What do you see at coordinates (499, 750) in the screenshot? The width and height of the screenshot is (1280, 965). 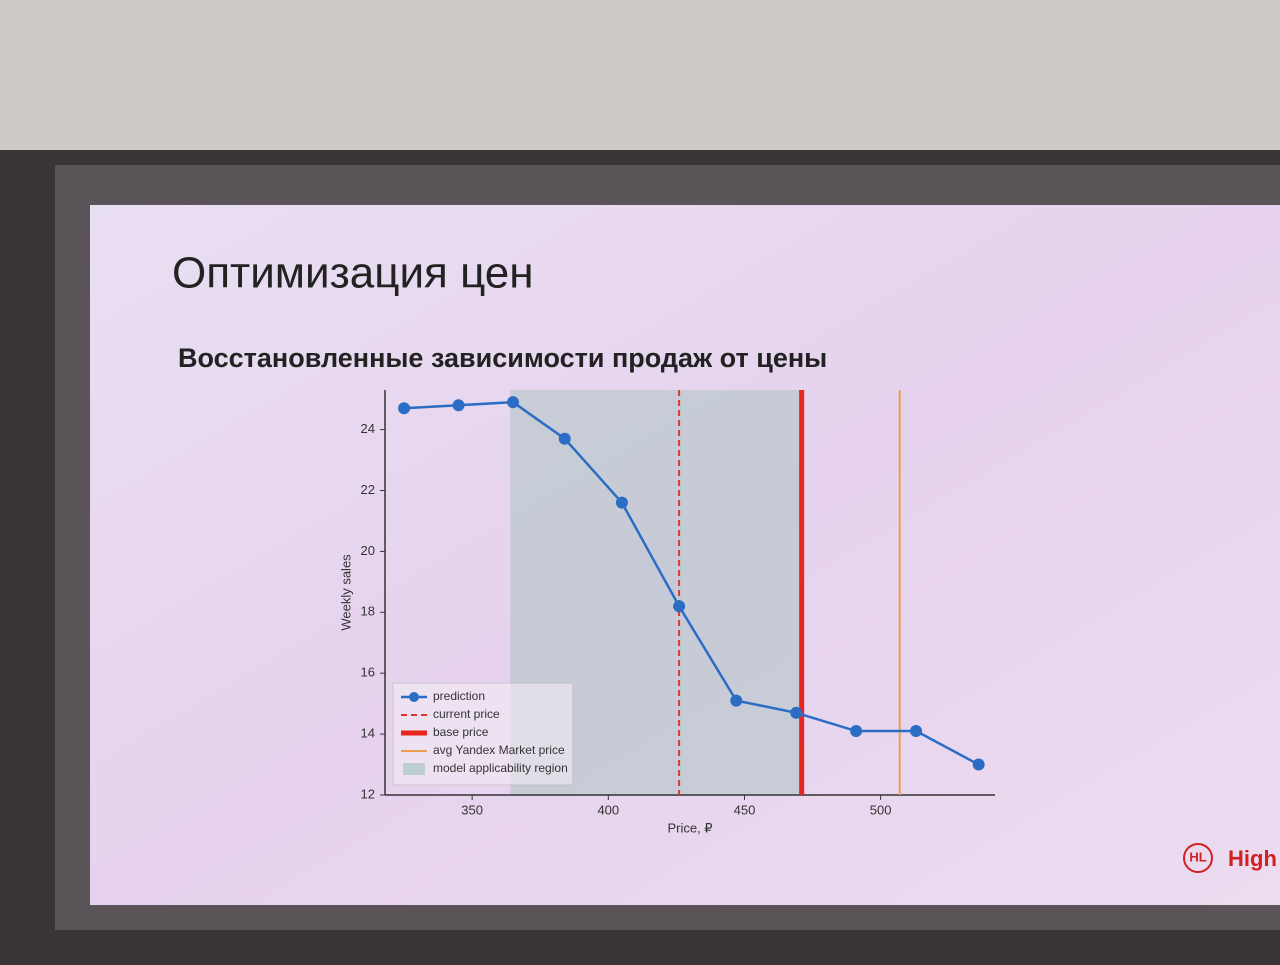 I see `legend-label: avg Yandex Market price` at bounding box center [499, 750].